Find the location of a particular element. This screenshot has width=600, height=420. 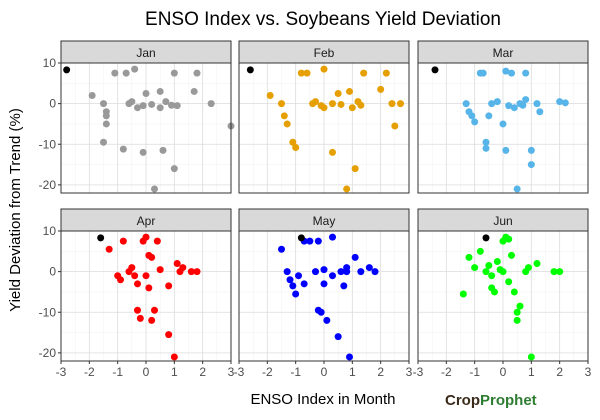

y-tick-label: -10 is located at coordinates (48, 144).